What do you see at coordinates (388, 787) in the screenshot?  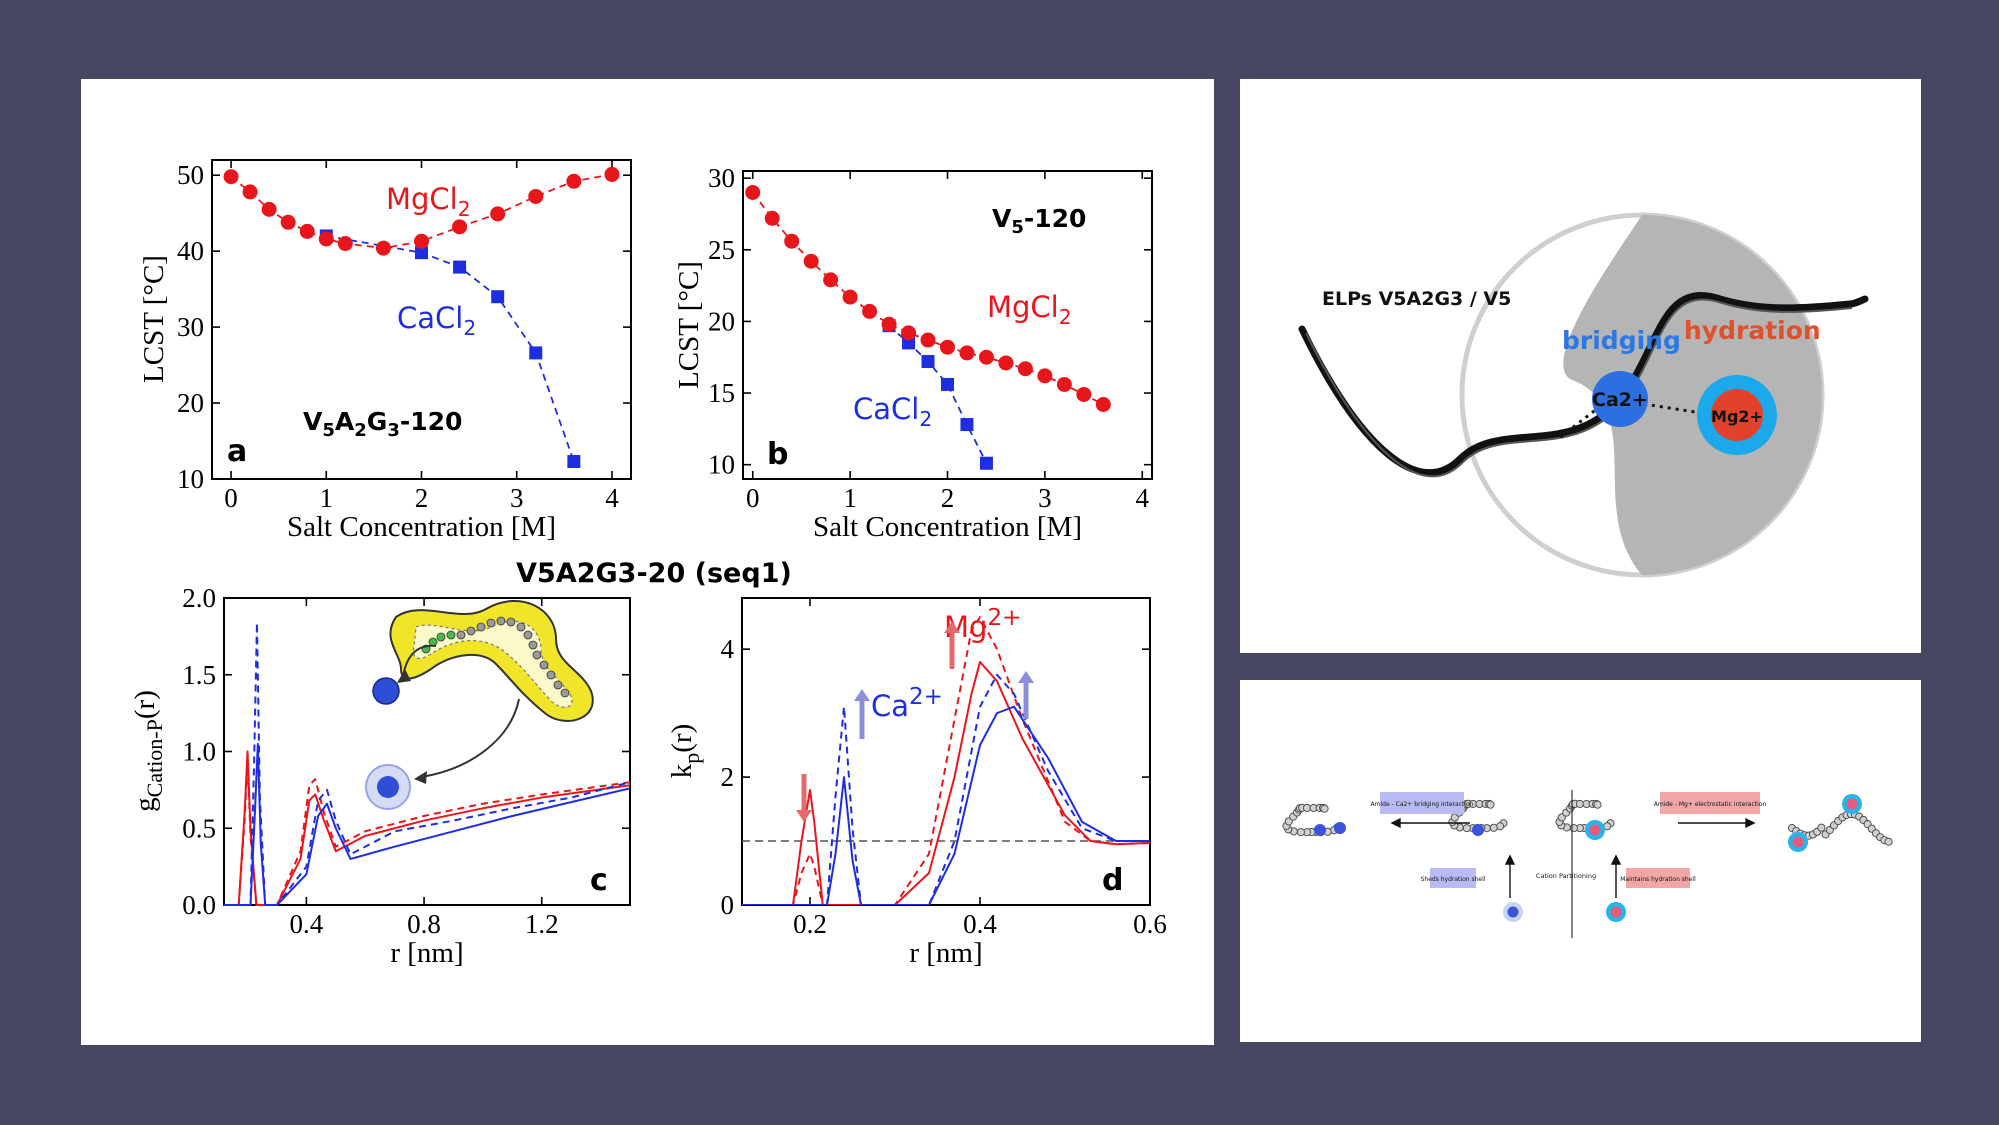 I see `mg-ion-core` at bounding box center [388, 787].